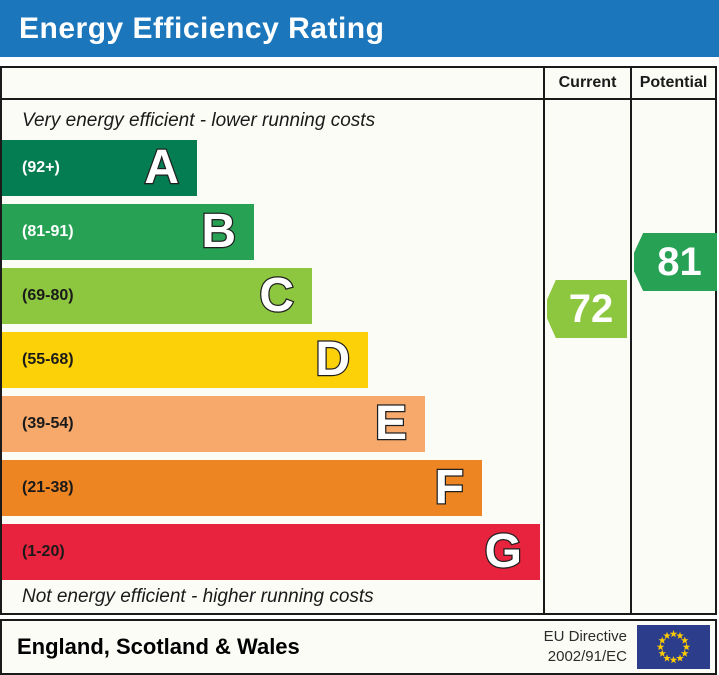 The height and width of the screenshot is (675, 719). Describe the element at coordinates (48, 423) in the screenshot. I see `band-e-range: (39-54)` at that location.